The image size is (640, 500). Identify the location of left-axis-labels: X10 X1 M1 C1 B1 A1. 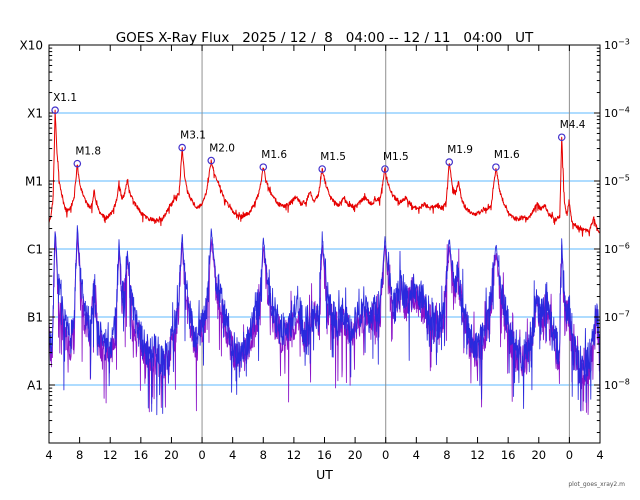
(32, 216).